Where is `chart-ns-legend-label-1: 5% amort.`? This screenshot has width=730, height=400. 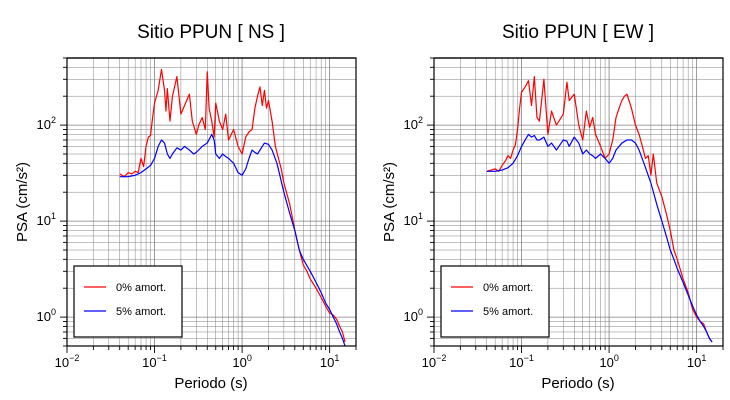
chart-ns-legend-label-1: 5% amort. is located at coordinates (141, 312).